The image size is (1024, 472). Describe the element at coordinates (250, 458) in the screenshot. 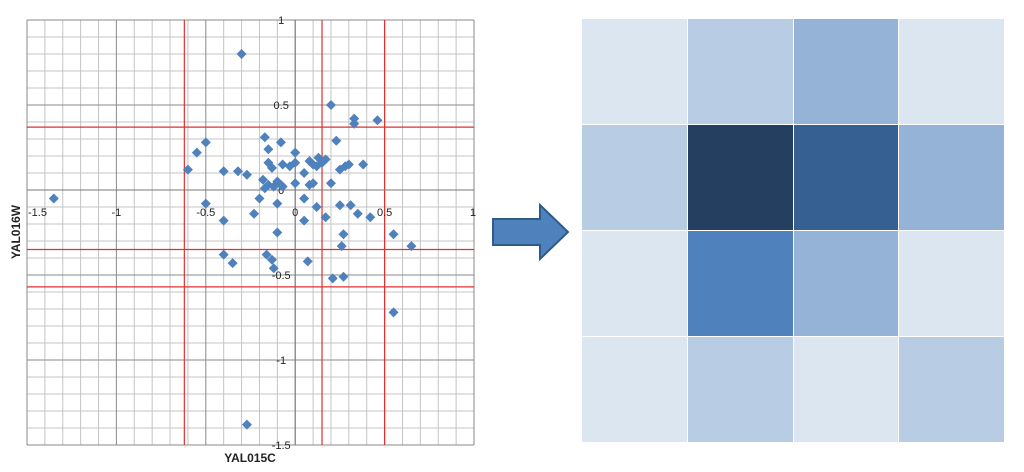

I see `x-axis-title: YAL015C` at that location.